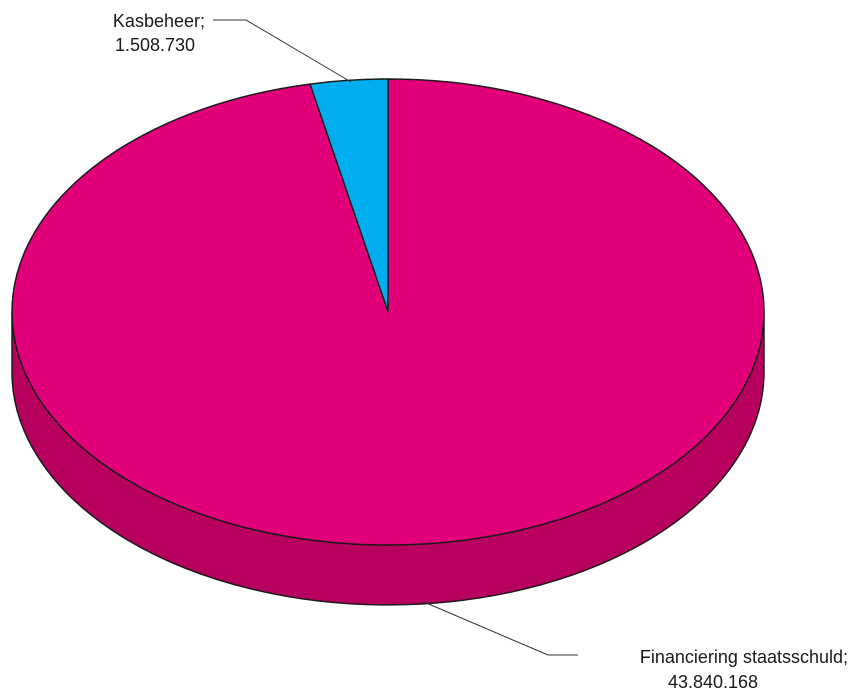 The height and width of the screenshot is (697, 850). What do you see at coordinates (155, 45) in the screenshot?
I see `label-kasbeheer-value: 1.508.730` at bounding box center [155, 45].